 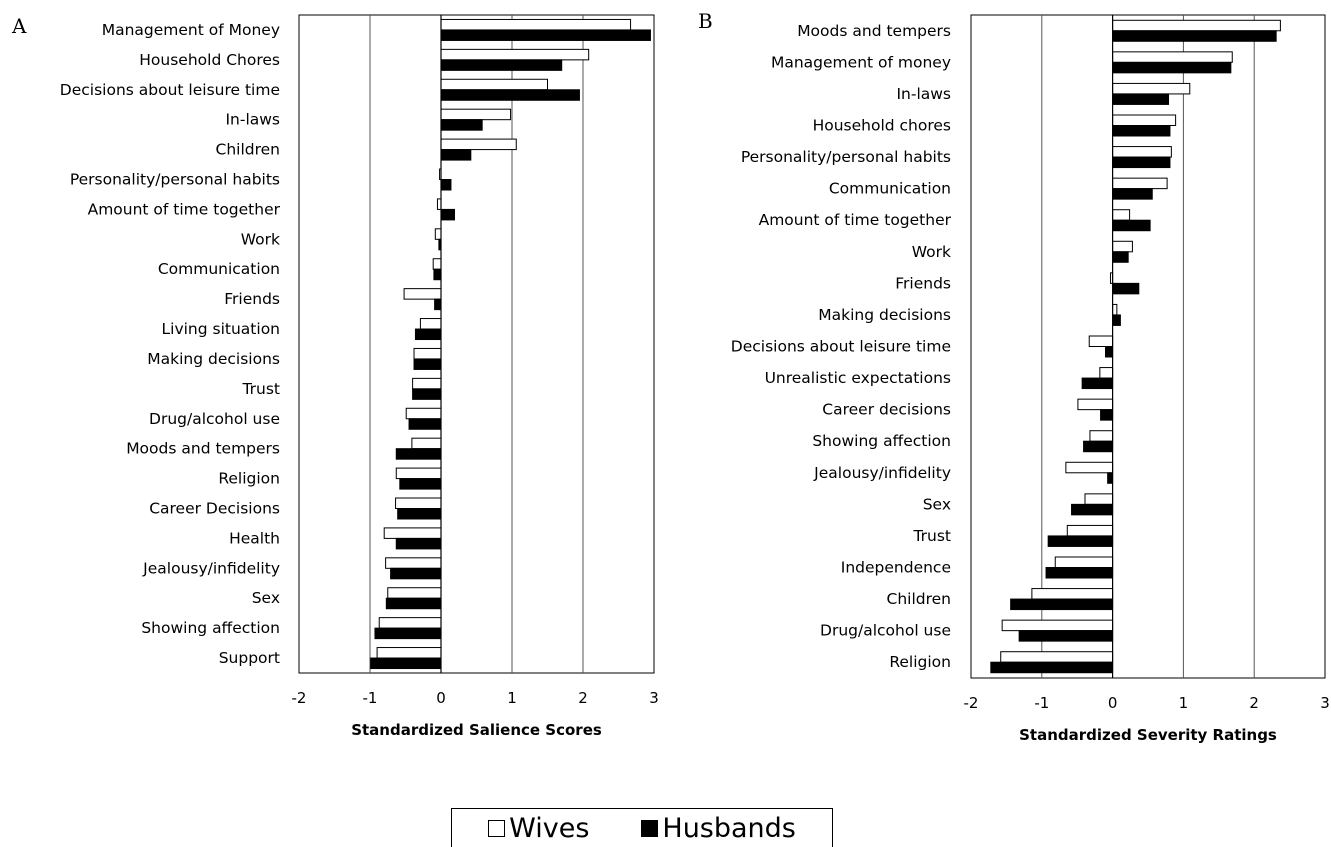 I want to click on panel-b-bar-husbands-sex, so click(x=1092, y=509).